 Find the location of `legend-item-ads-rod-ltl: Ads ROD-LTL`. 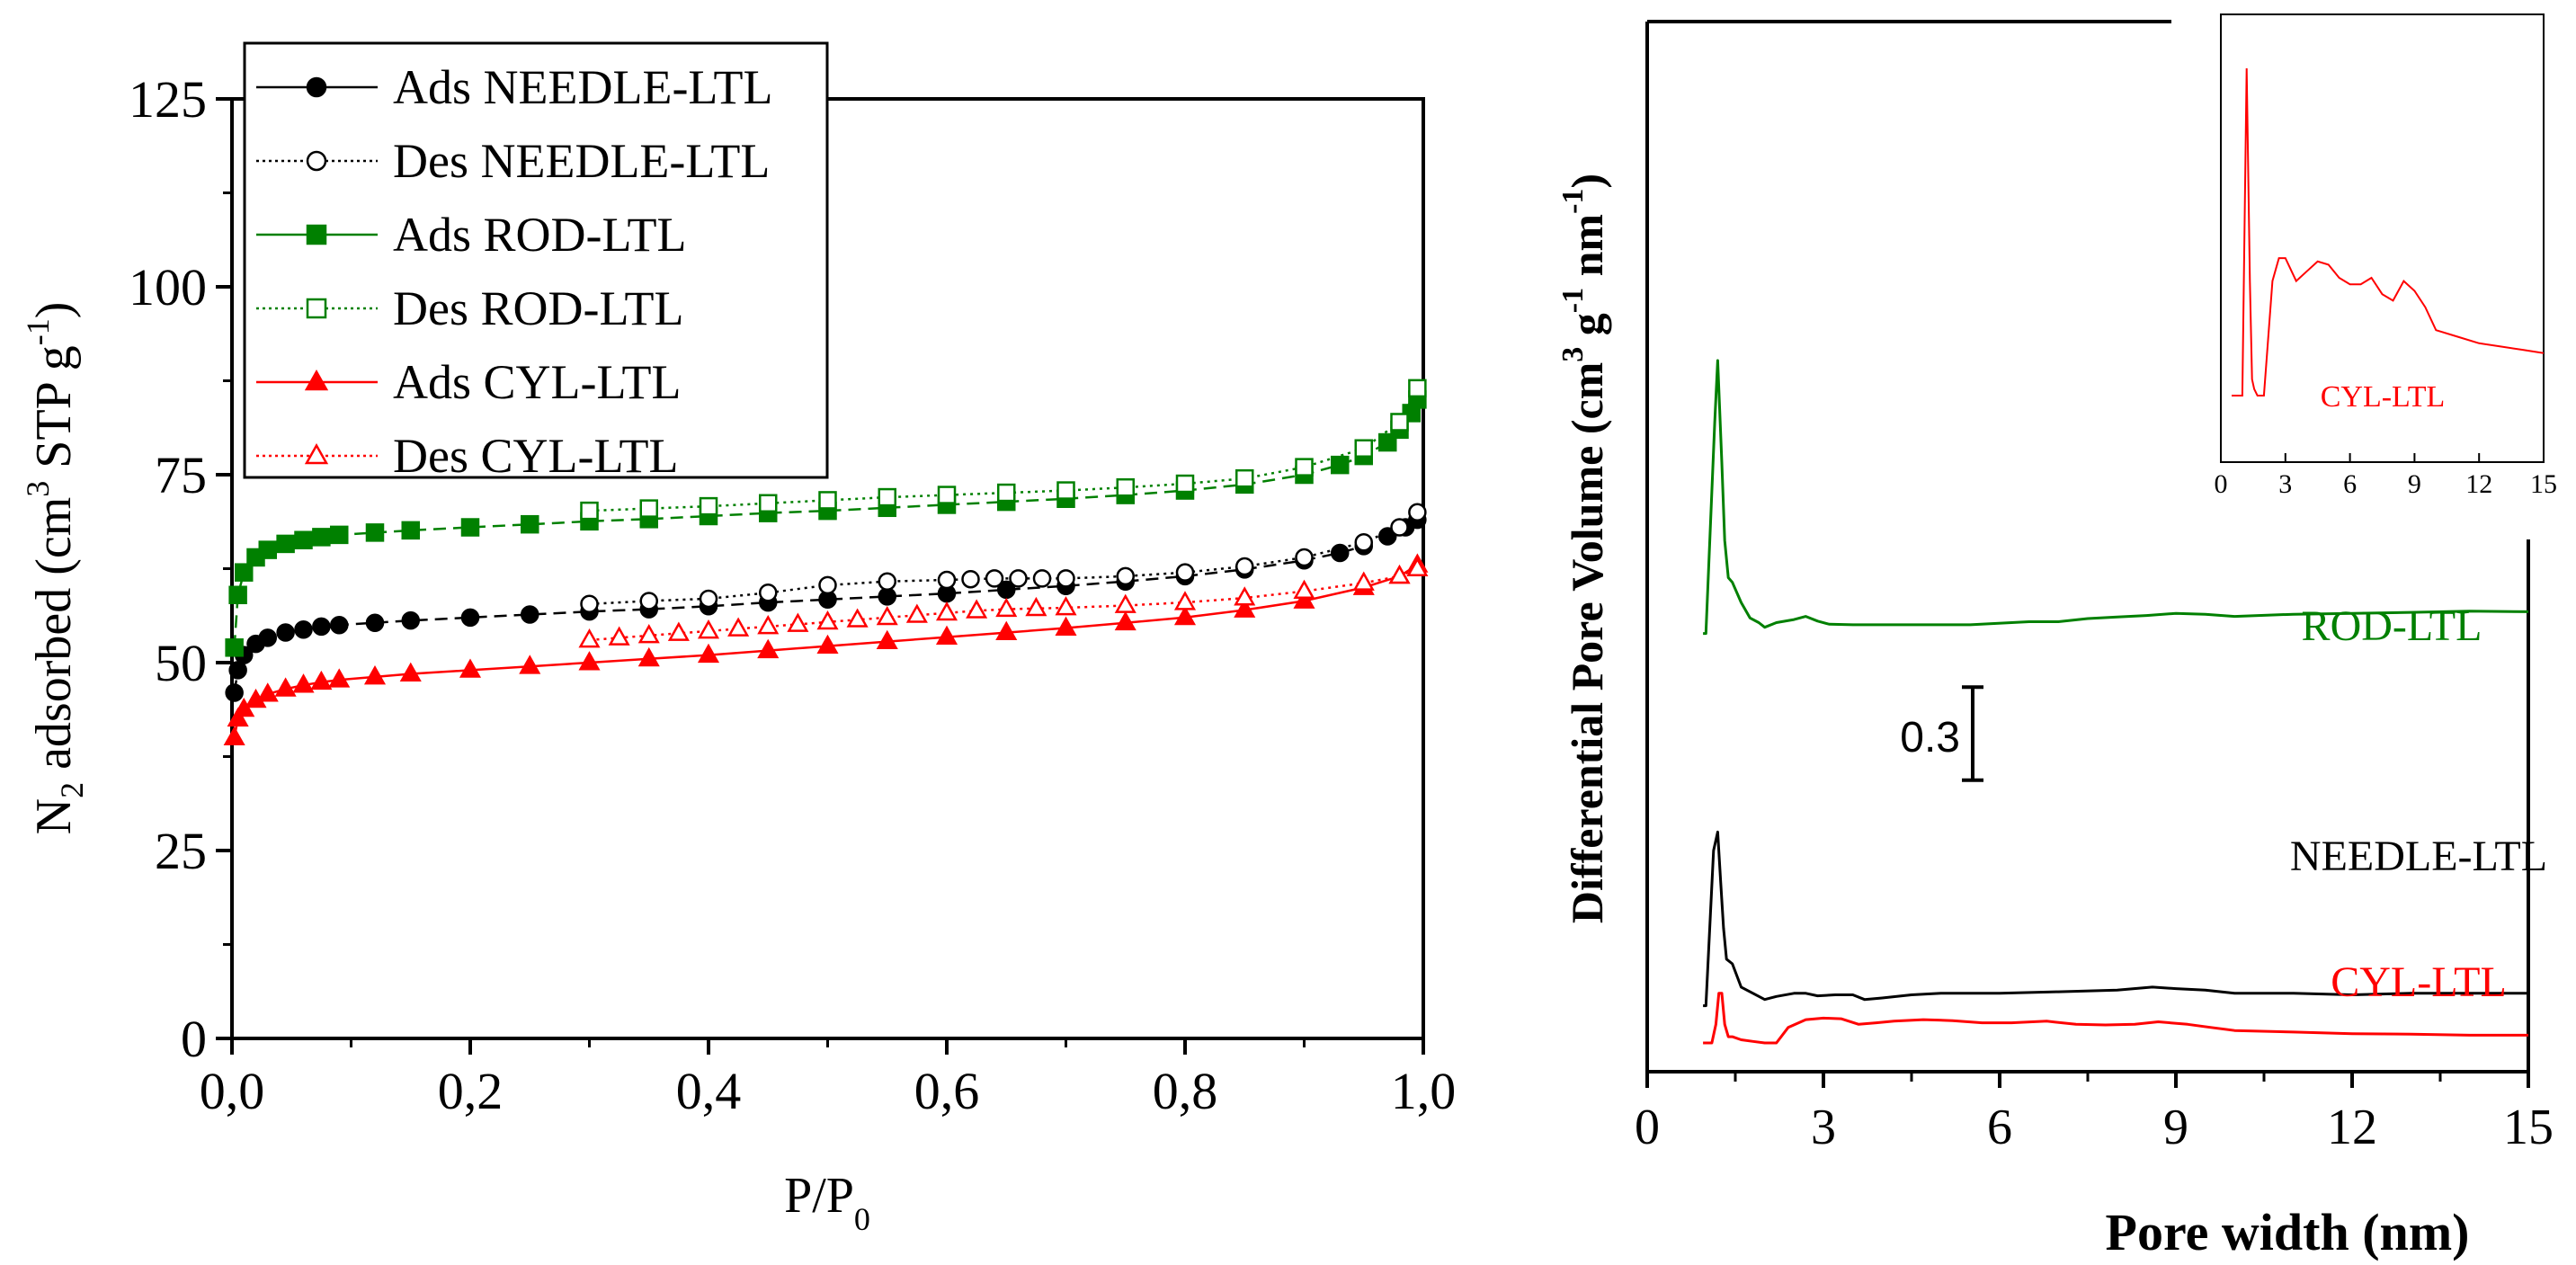

legend-item-ads-rod-ltl: Ads ROD-LTL is located at coordinates (472, 235).